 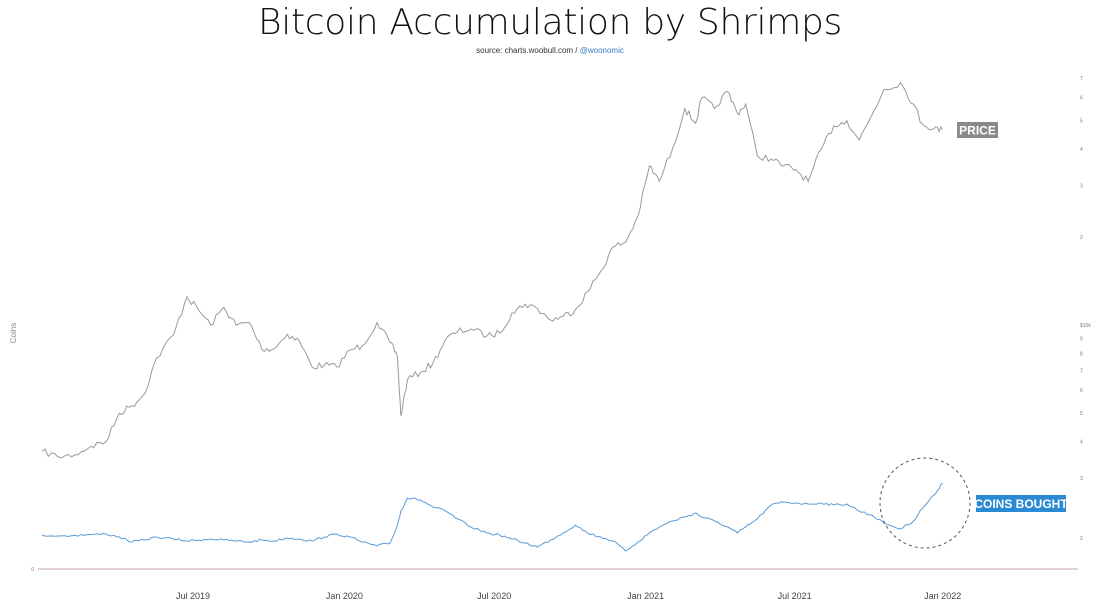 I want to click on x-tick-label: Jan 2022, so click(x=942, y=596).